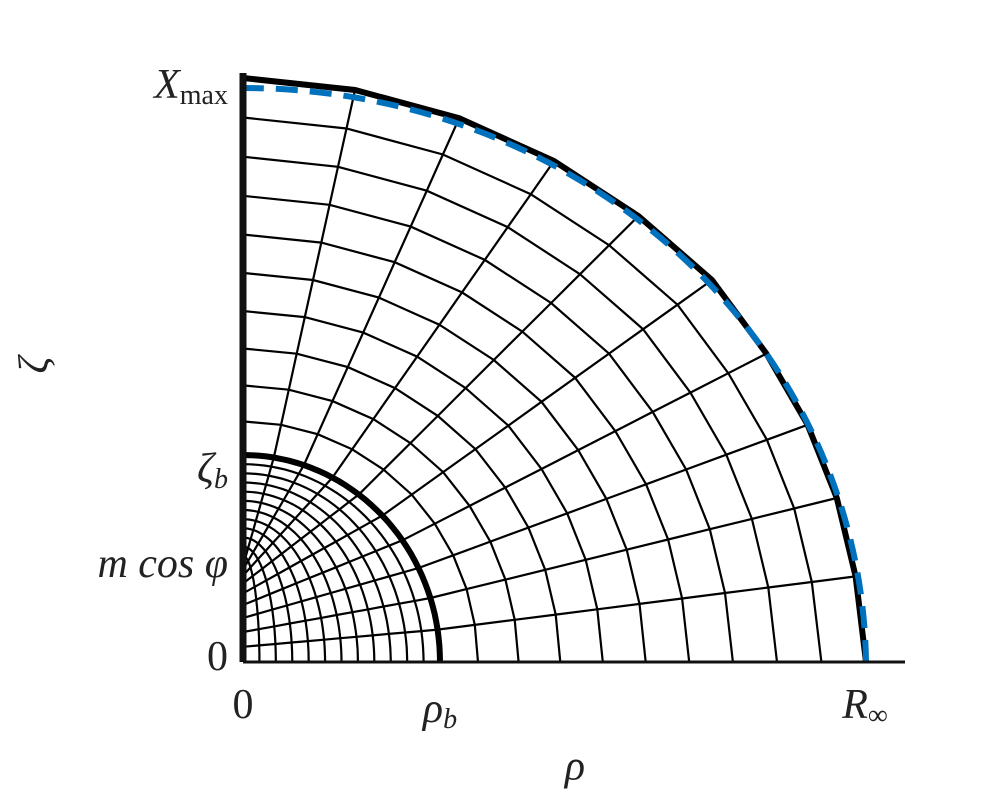 The image size is (1000, 800). Describe the element at coordinates (574, 767) in the screenshot. I see `x-axis-label: ρ` at that location.